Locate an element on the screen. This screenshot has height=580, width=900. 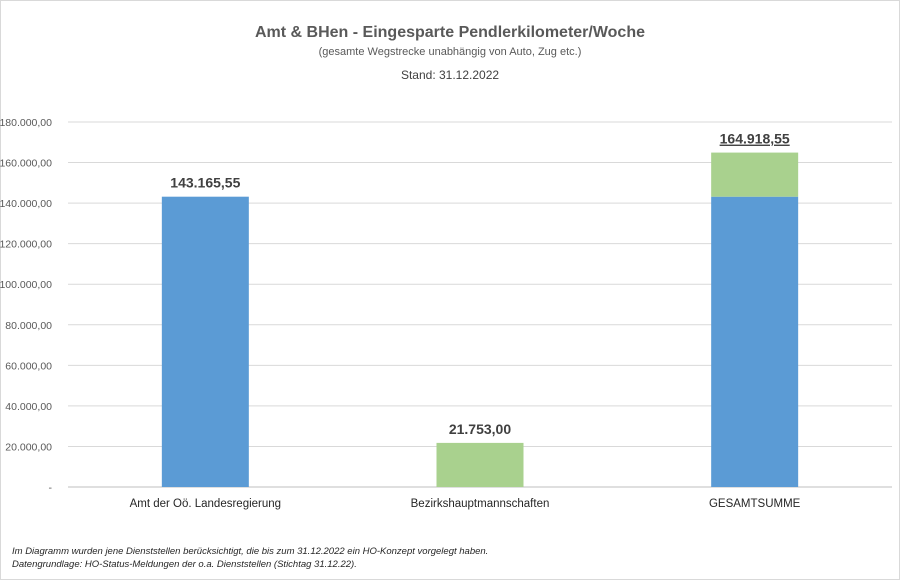
y-tick-label: 20.000,00 is located at coordinates (28, 447).